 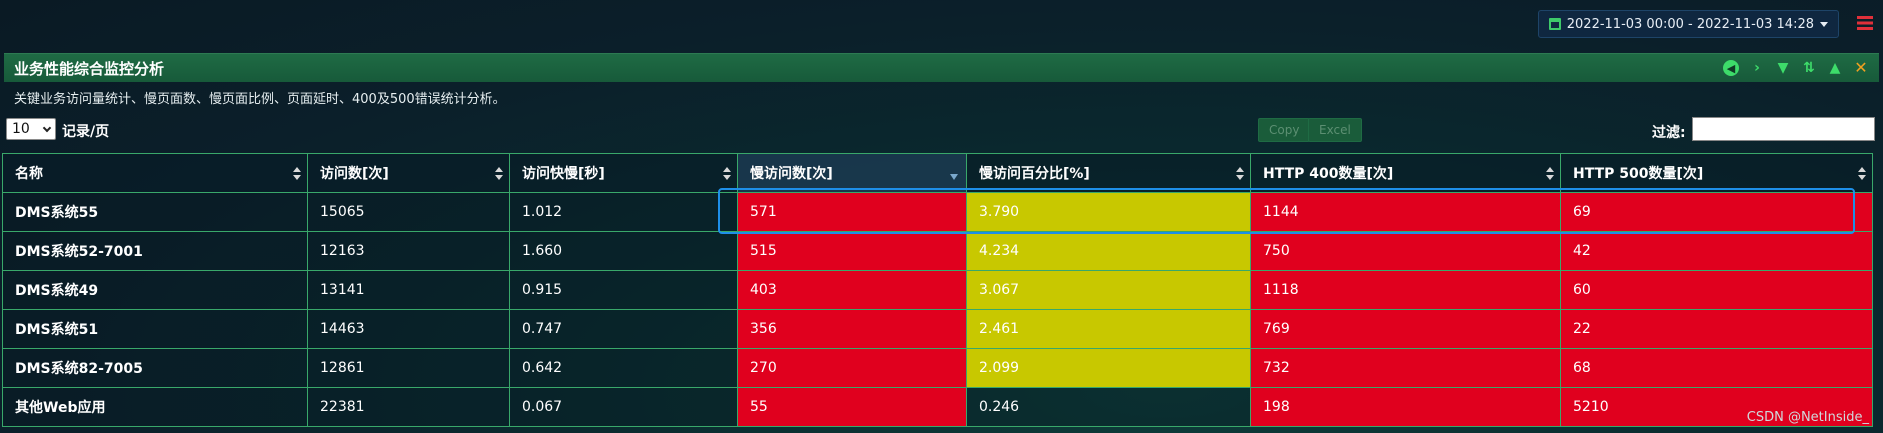 I want to click on cell-slow-pct: 4.234, so click(x=1108, y=251).